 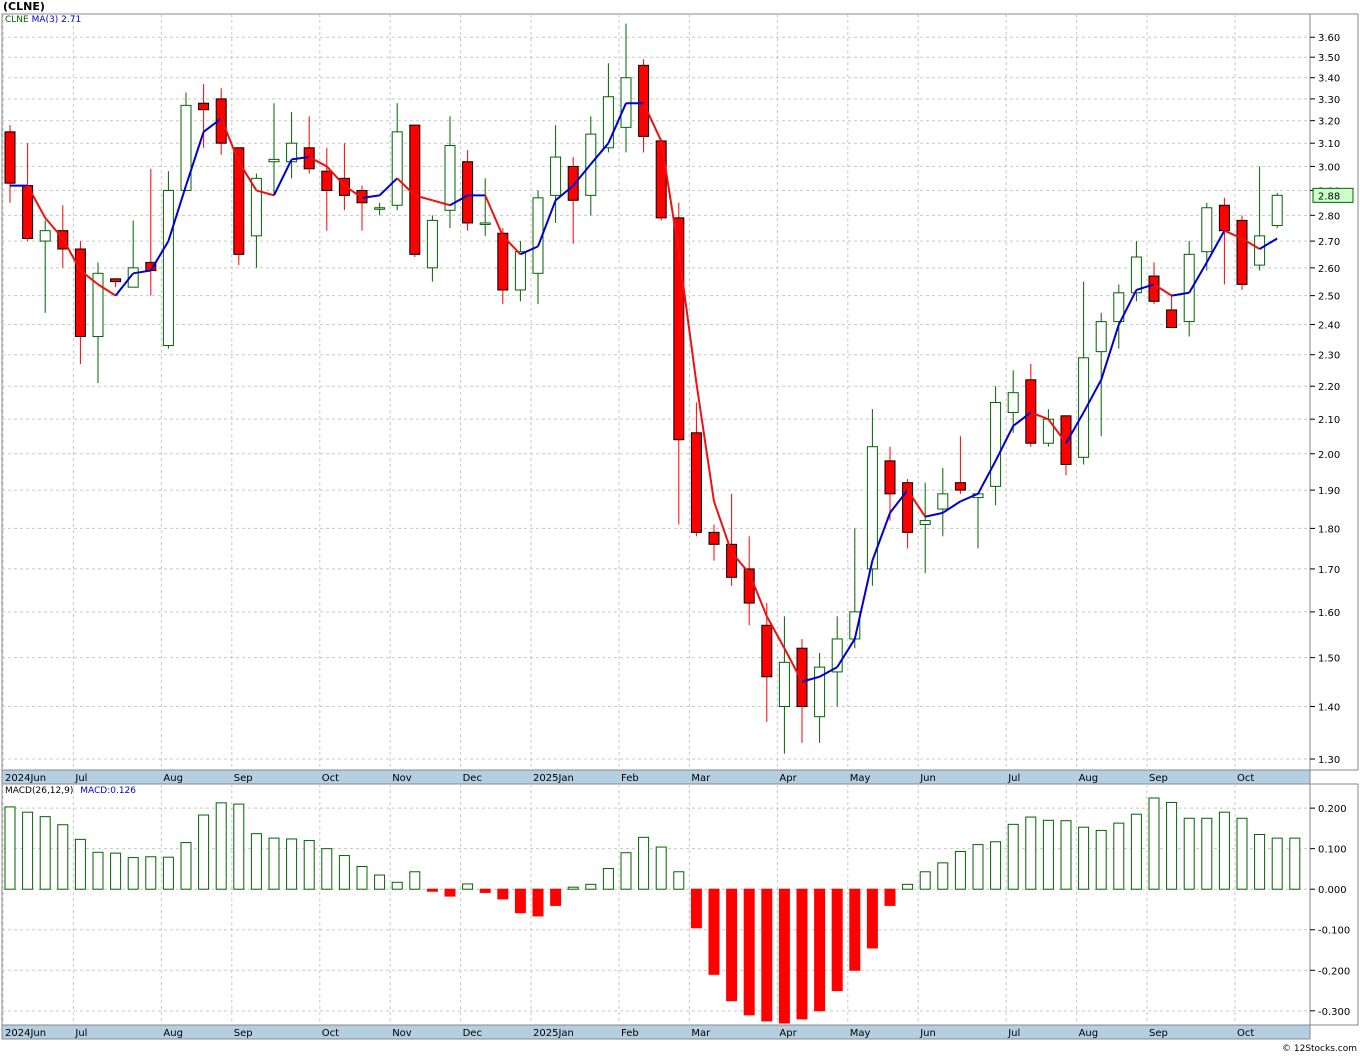 I want to click on price-y-tick-label: 2.50, so click(x=1329, y=297).